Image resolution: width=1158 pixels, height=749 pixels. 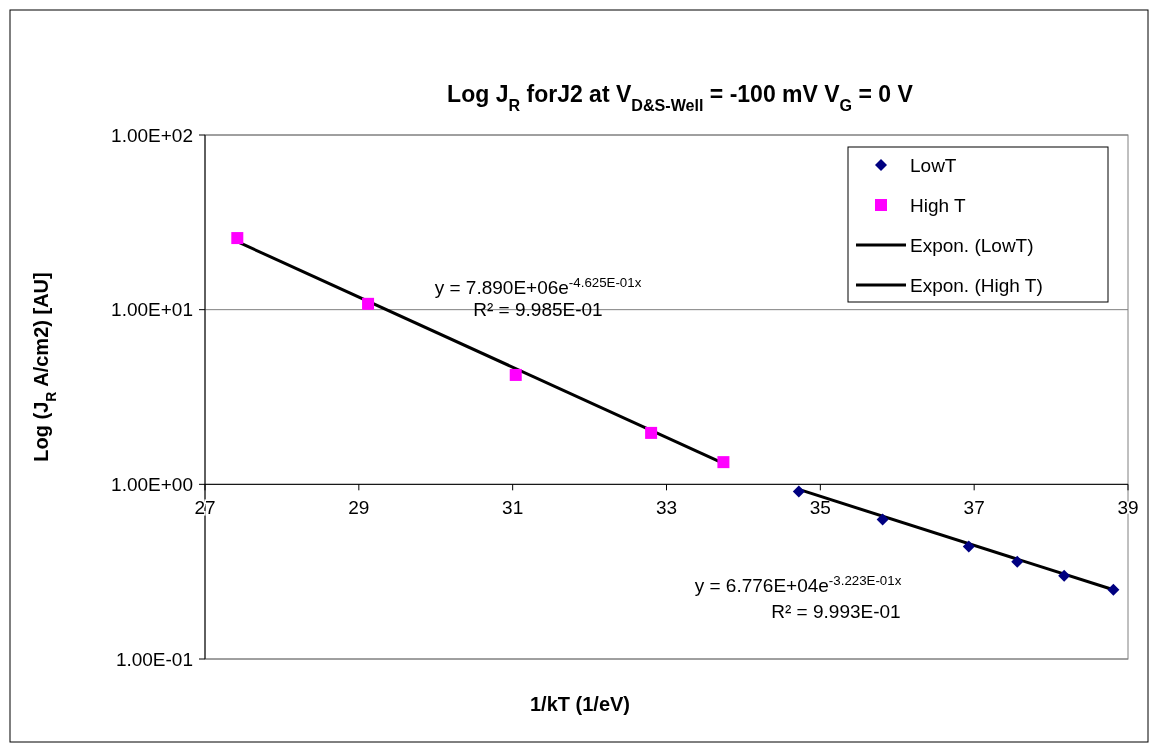 What do you see at coordinates (513, 508) in the screenshot?
I see `x-tick-label: 31` at bounding box center [513, 508].